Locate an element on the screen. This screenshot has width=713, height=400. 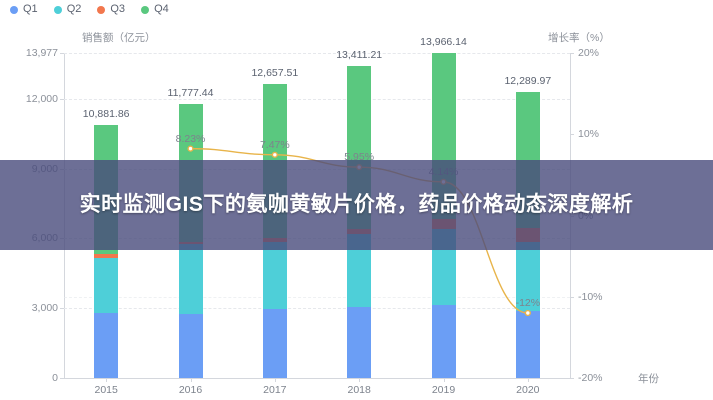
x-axis-tick-label: 2015 is located at coordinates (106, 390).